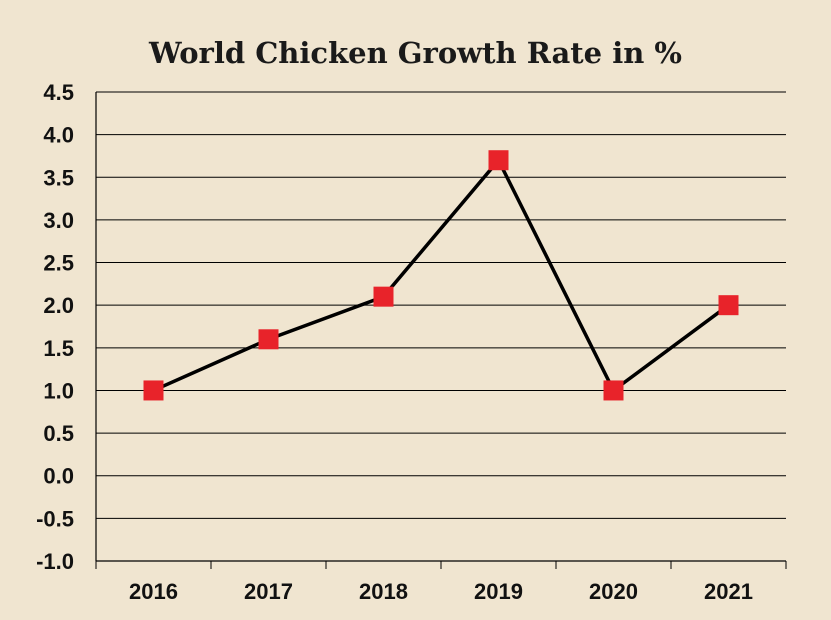  Describe the element at coordinates (58, 390) in the screenshot. I see `y-tick-label: 1.0` at that location.